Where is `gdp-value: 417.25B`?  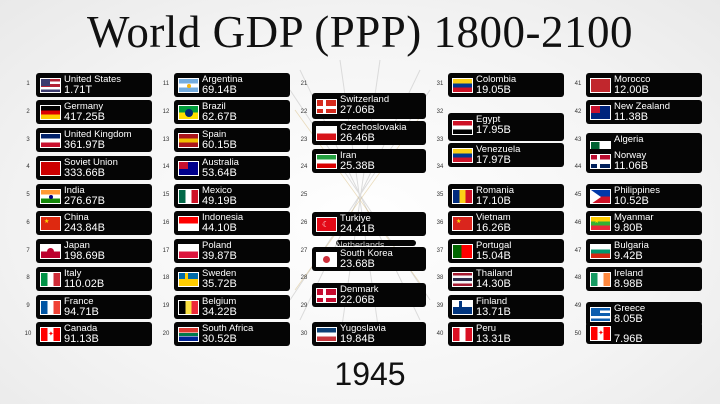
gdp-value: 417.25B is located at coordinates (84, 117).